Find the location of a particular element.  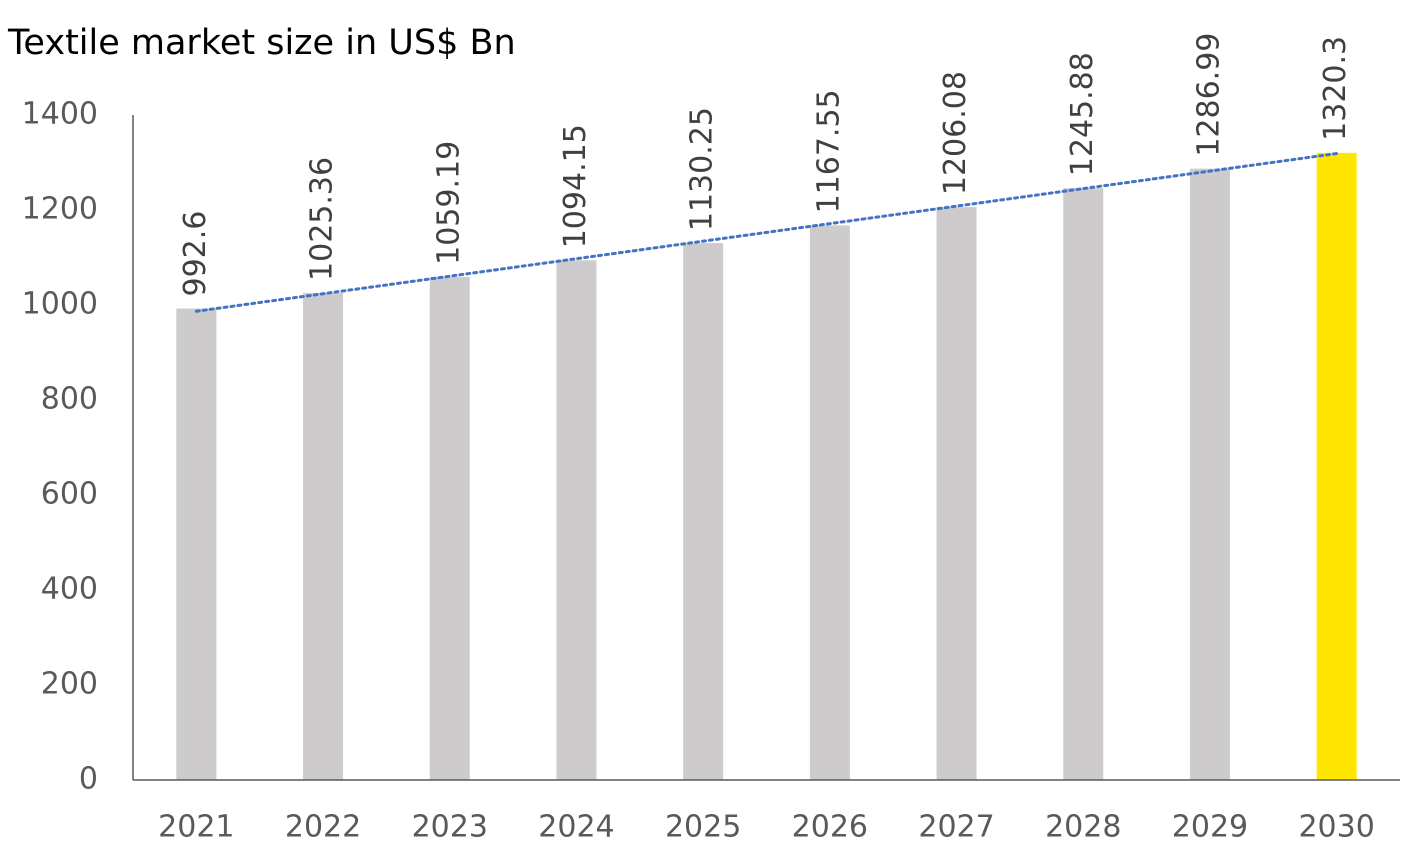

x-tick-label: 2024 is located at coordinates (576, 827).